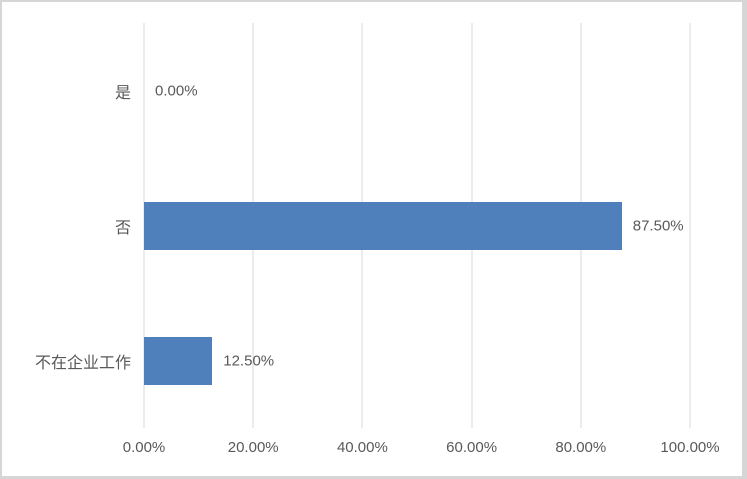 The image size is (747, 479). Describe the element at coordinates (66, 225) in the screenshot. I see `category-axis: 是否不在企业工作` at that location.